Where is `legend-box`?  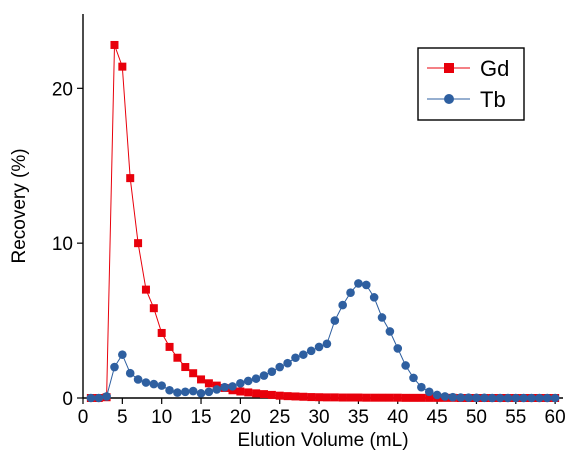
legend-box is located at coordinates (471, 84).